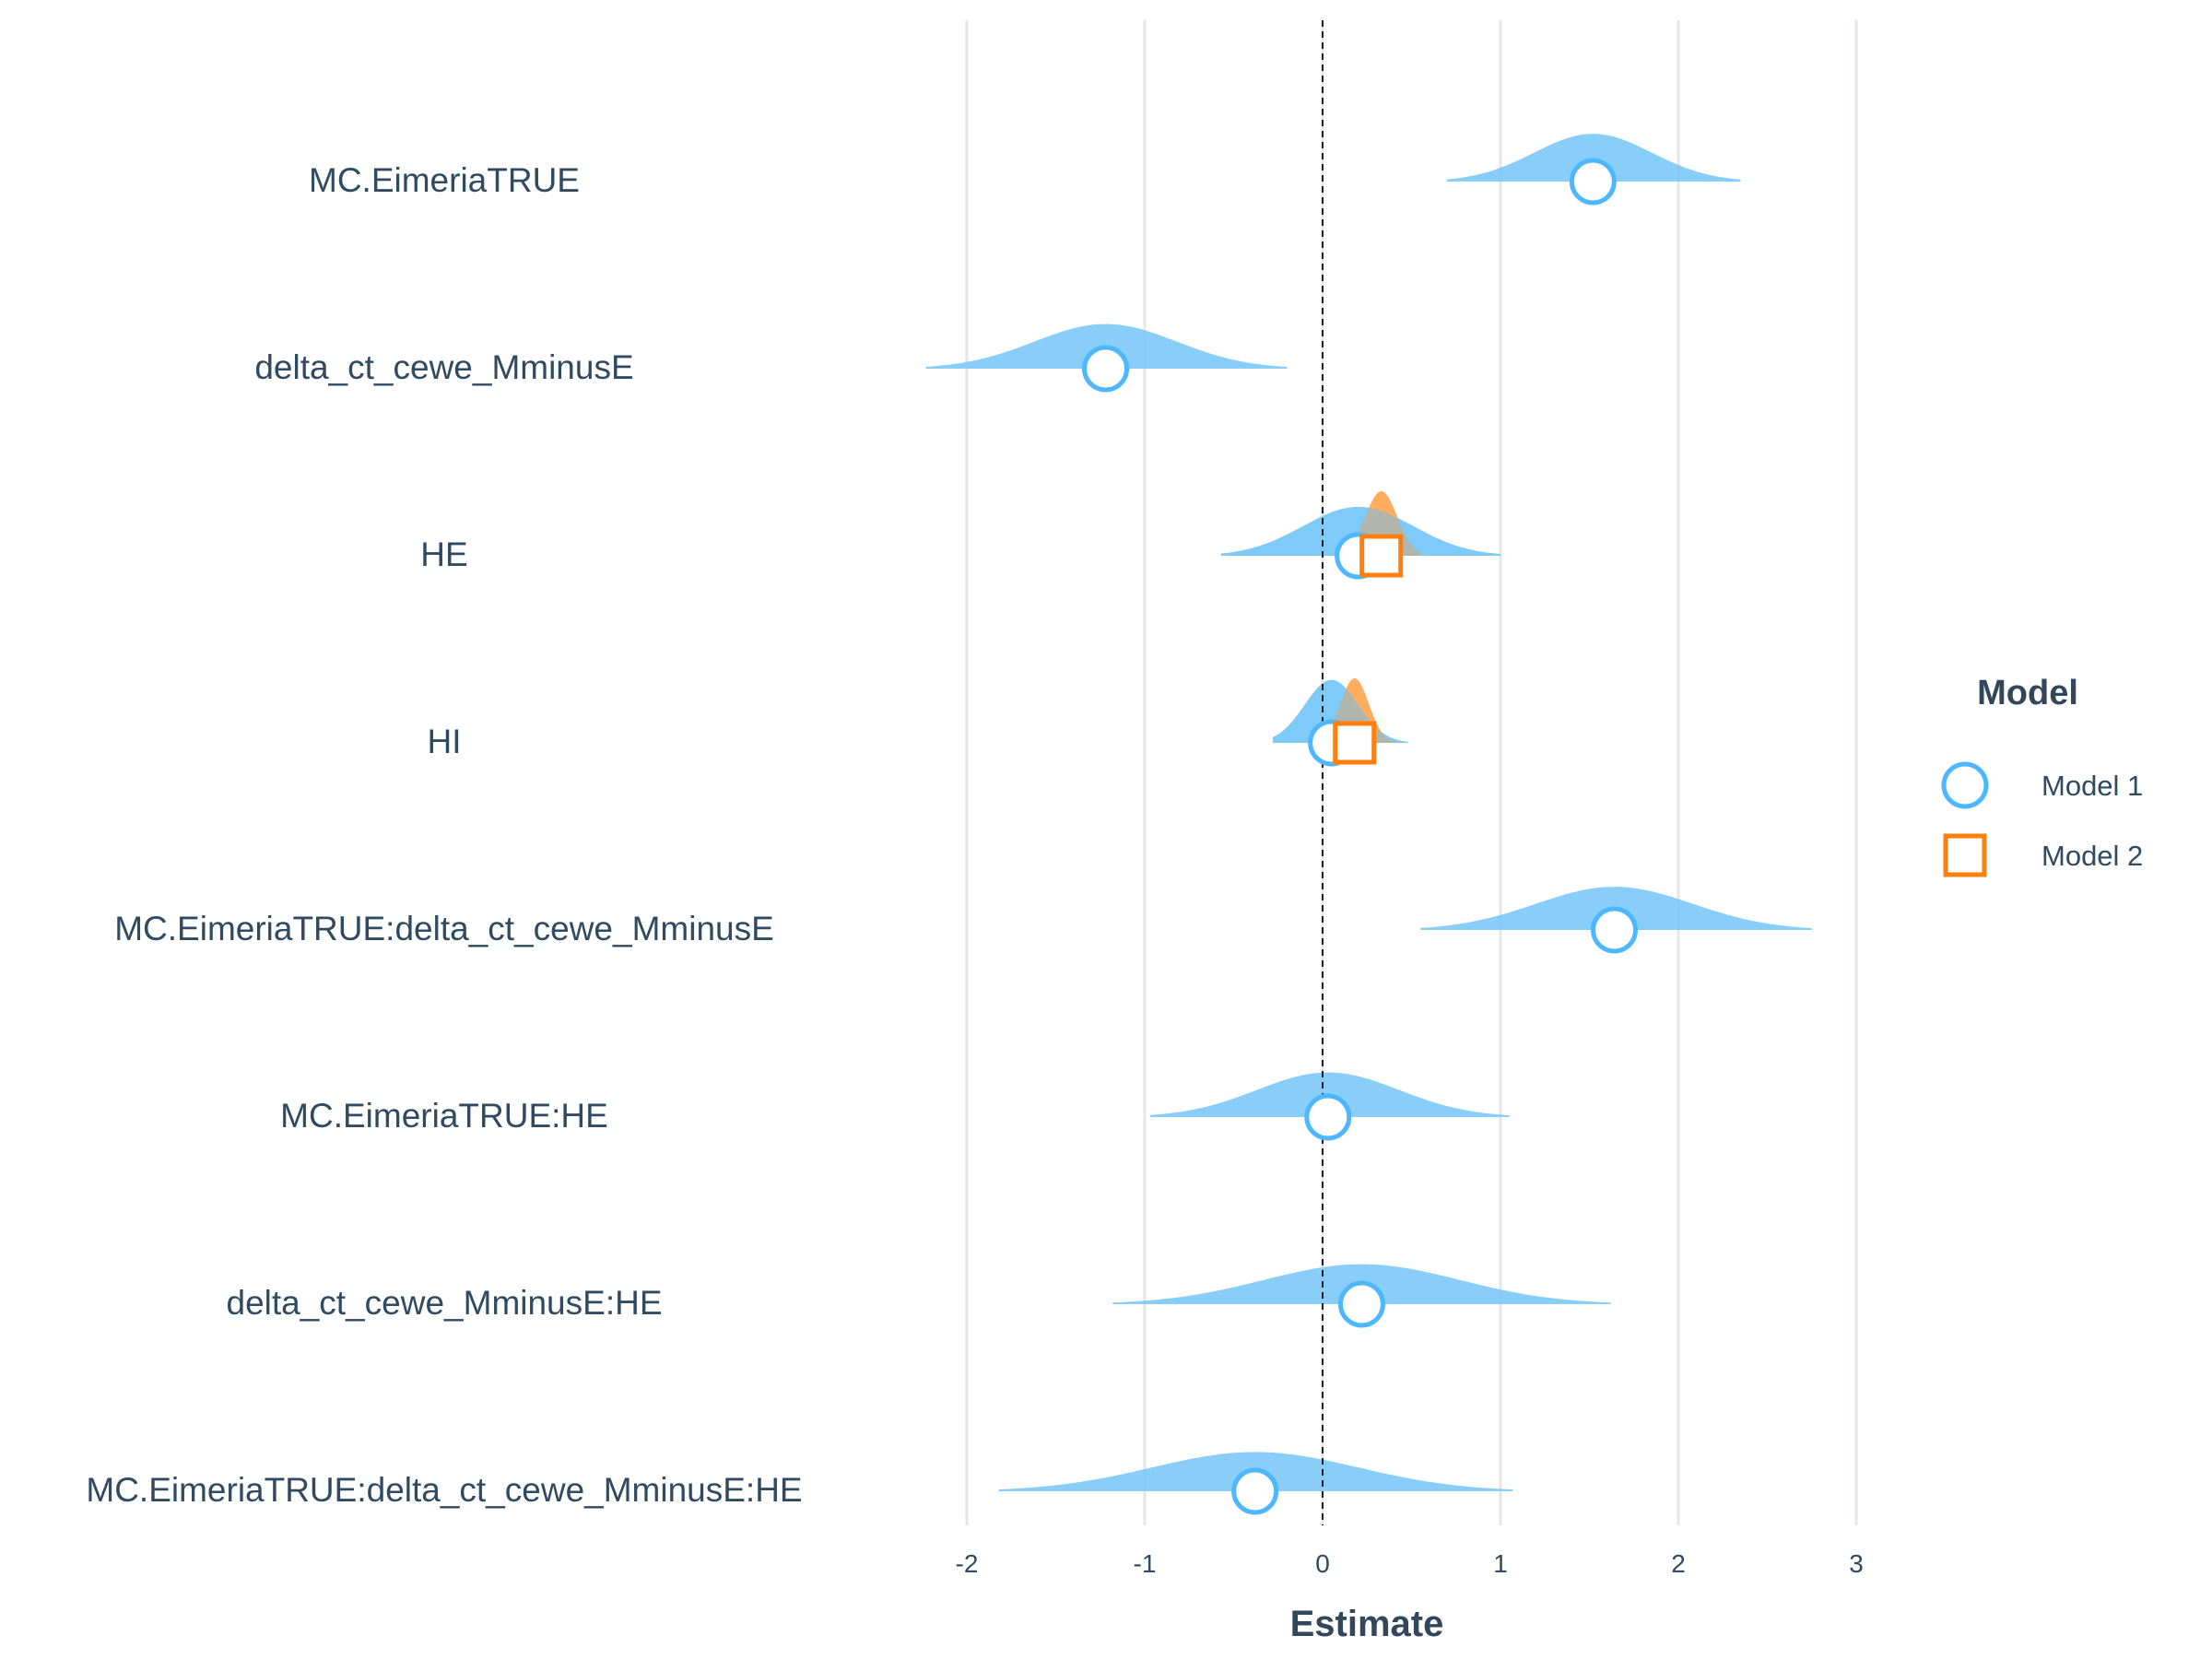  I want to click on legend-title: Model, so click(2027, 693).